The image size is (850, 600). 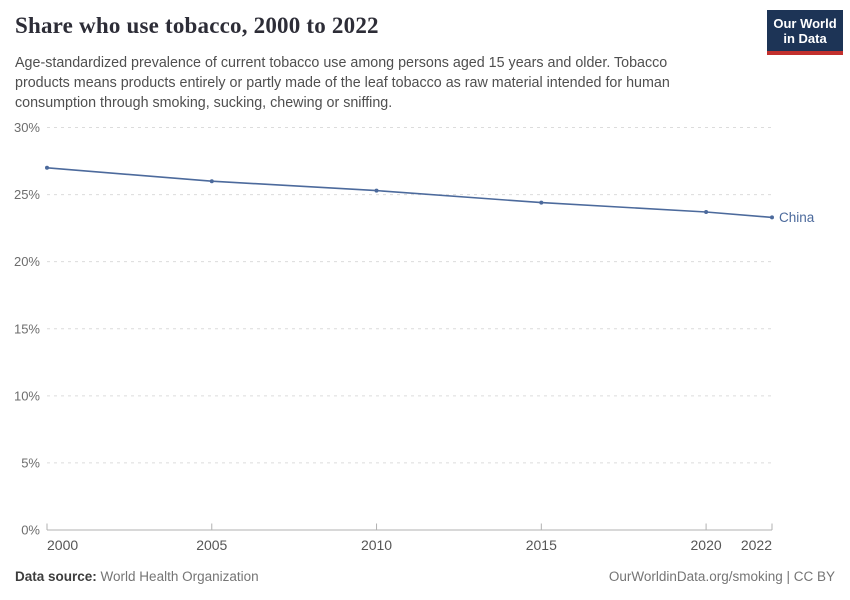 I want to click on data-source-label: Data source:, so click(x=56, y=576).